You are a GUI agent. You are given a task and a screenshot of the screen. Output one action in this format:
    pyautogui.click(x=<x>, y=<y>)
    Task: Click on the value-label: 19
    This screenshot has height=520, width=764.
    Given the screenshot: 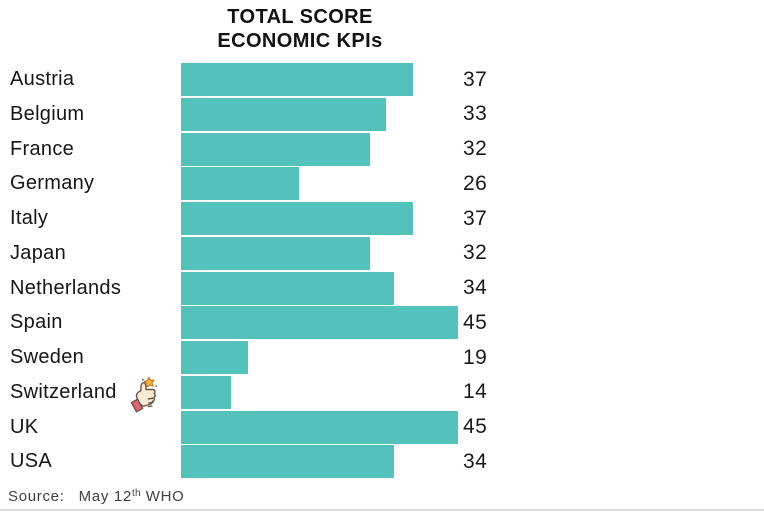 What is the action you would take?
    pyautogui.click(x=475, y=357)
    